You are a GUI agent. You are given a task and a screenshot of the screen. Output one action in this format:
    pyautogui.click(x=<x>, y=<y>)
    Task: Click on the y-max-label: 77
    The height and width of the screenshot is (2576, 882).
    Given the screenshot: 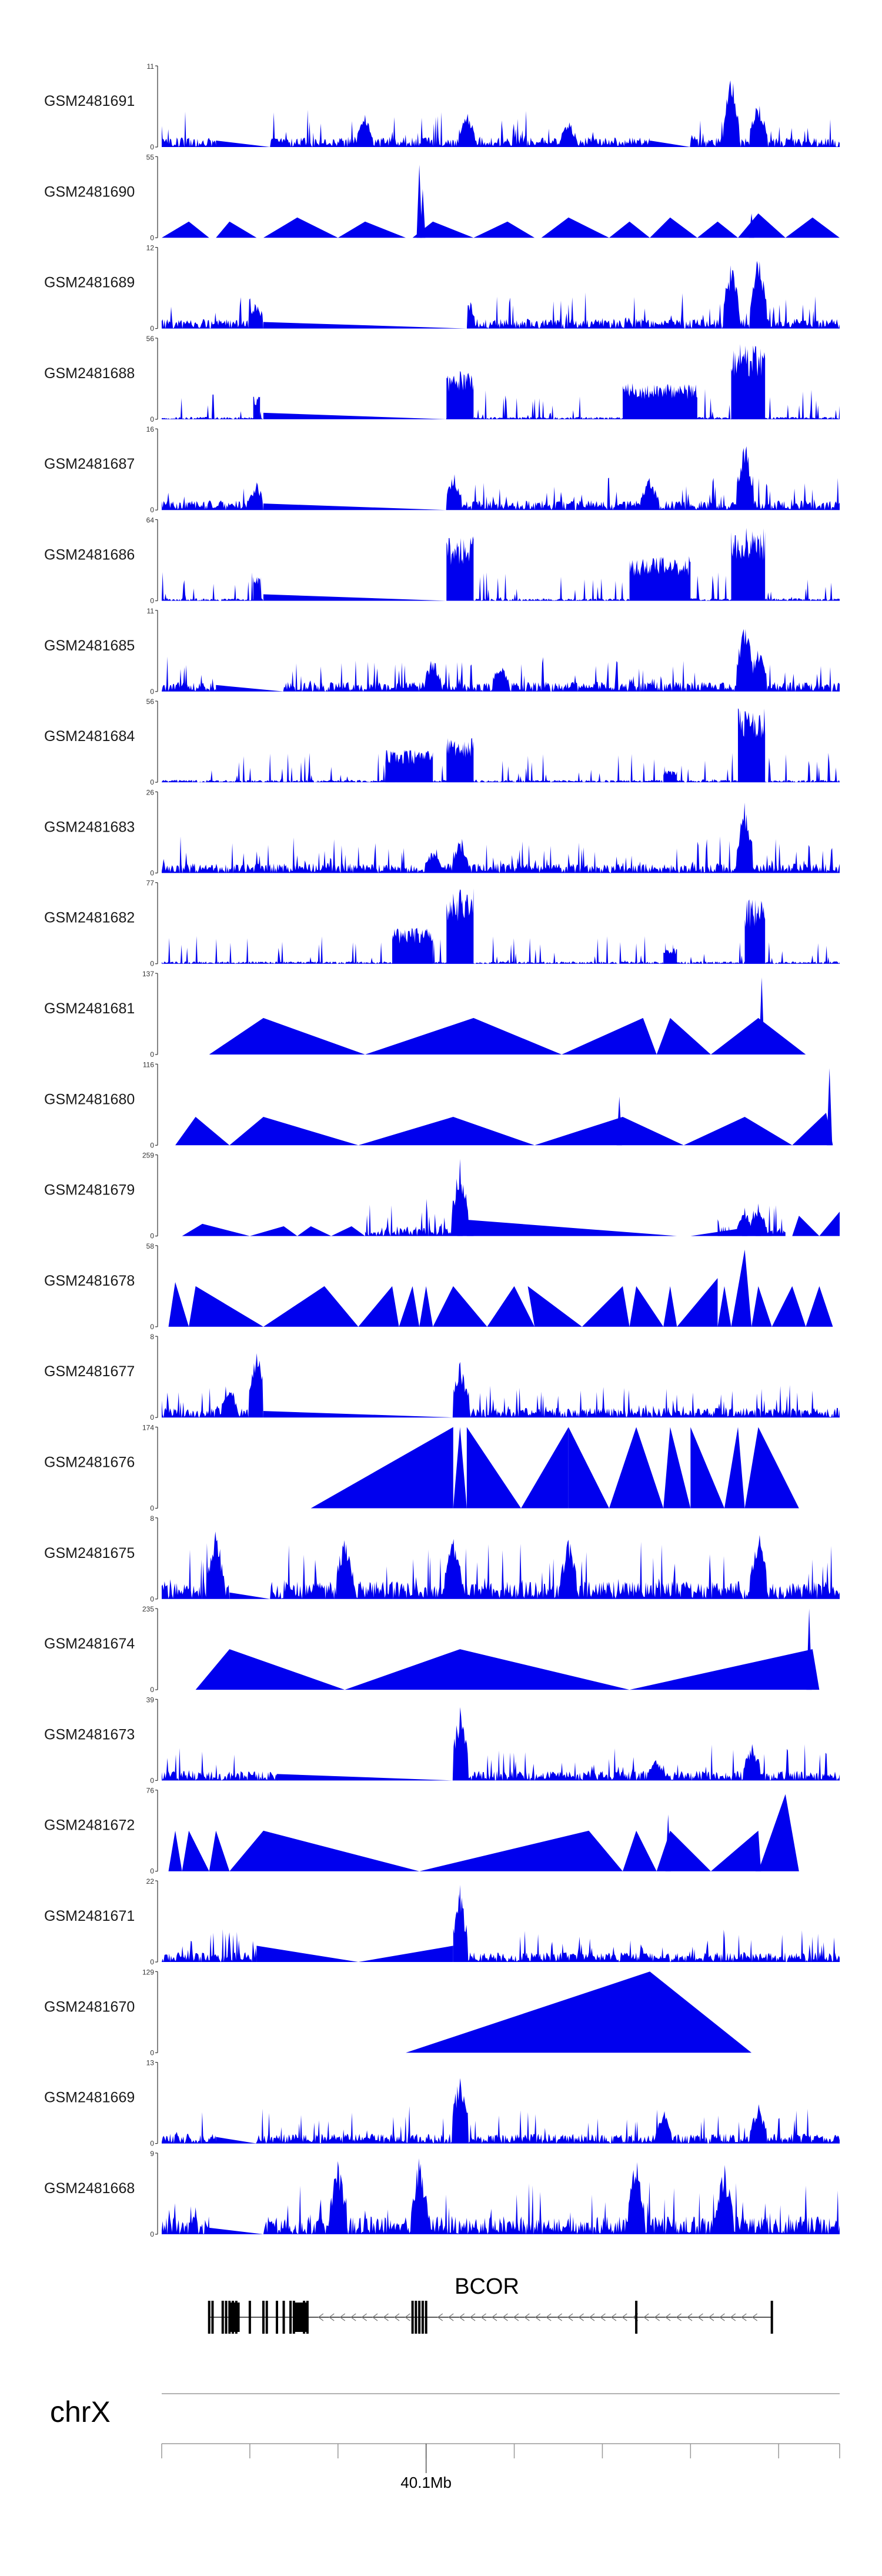 What is the action you would take?
    pyautogui.click(x=150, y=883)
    